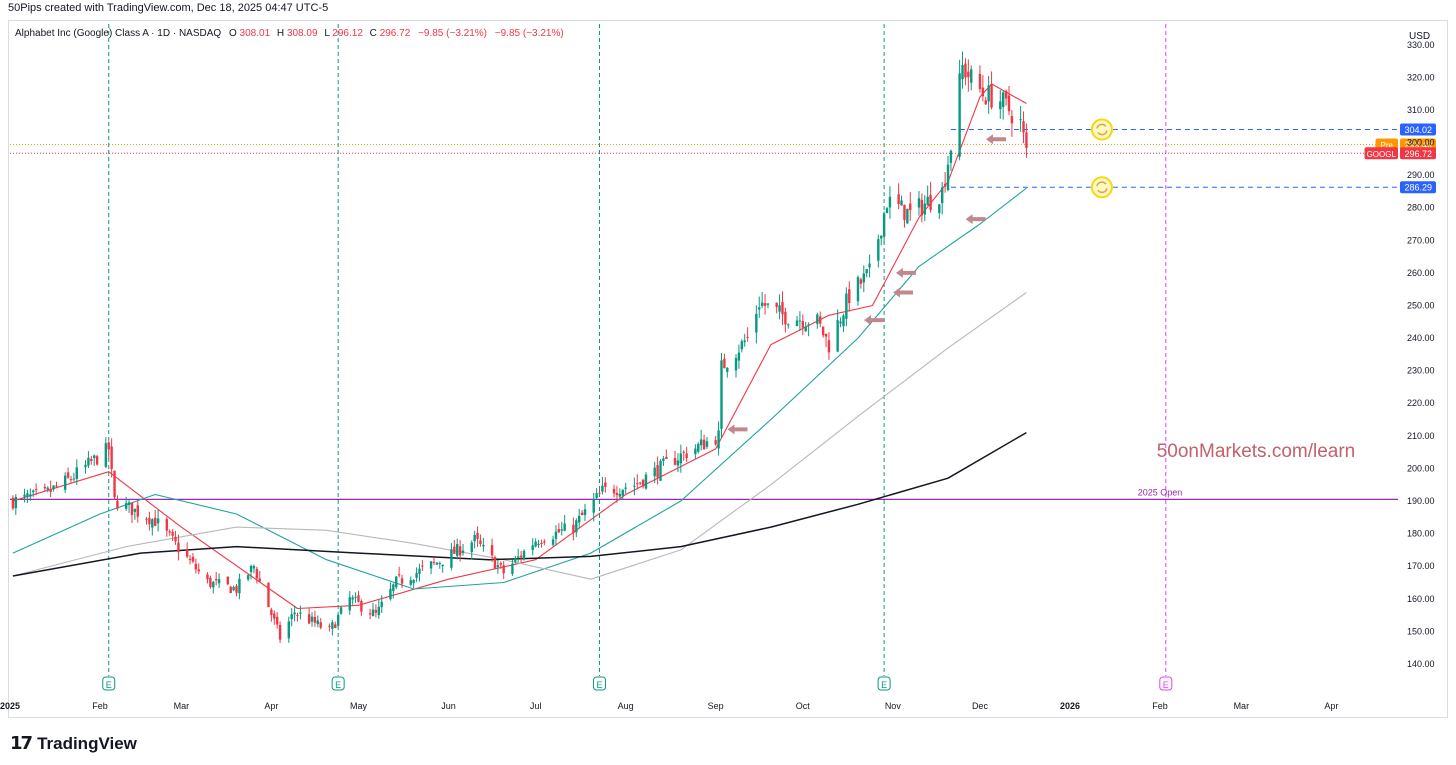 The width and height of the screenshot is (1456, 765). Describe the element at coordinates (519, 504) in the screenshot. I see `sma_long-line` at that location.